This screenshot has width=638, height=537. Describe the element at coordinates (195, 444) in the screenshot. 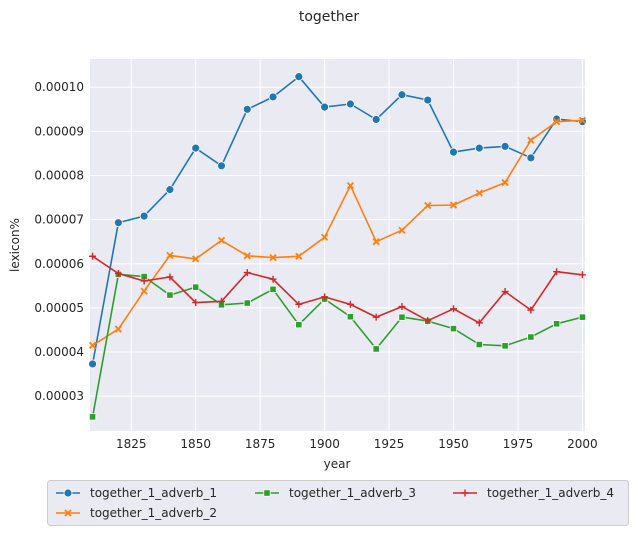

I see `x-tick-label: 1850` at that location.